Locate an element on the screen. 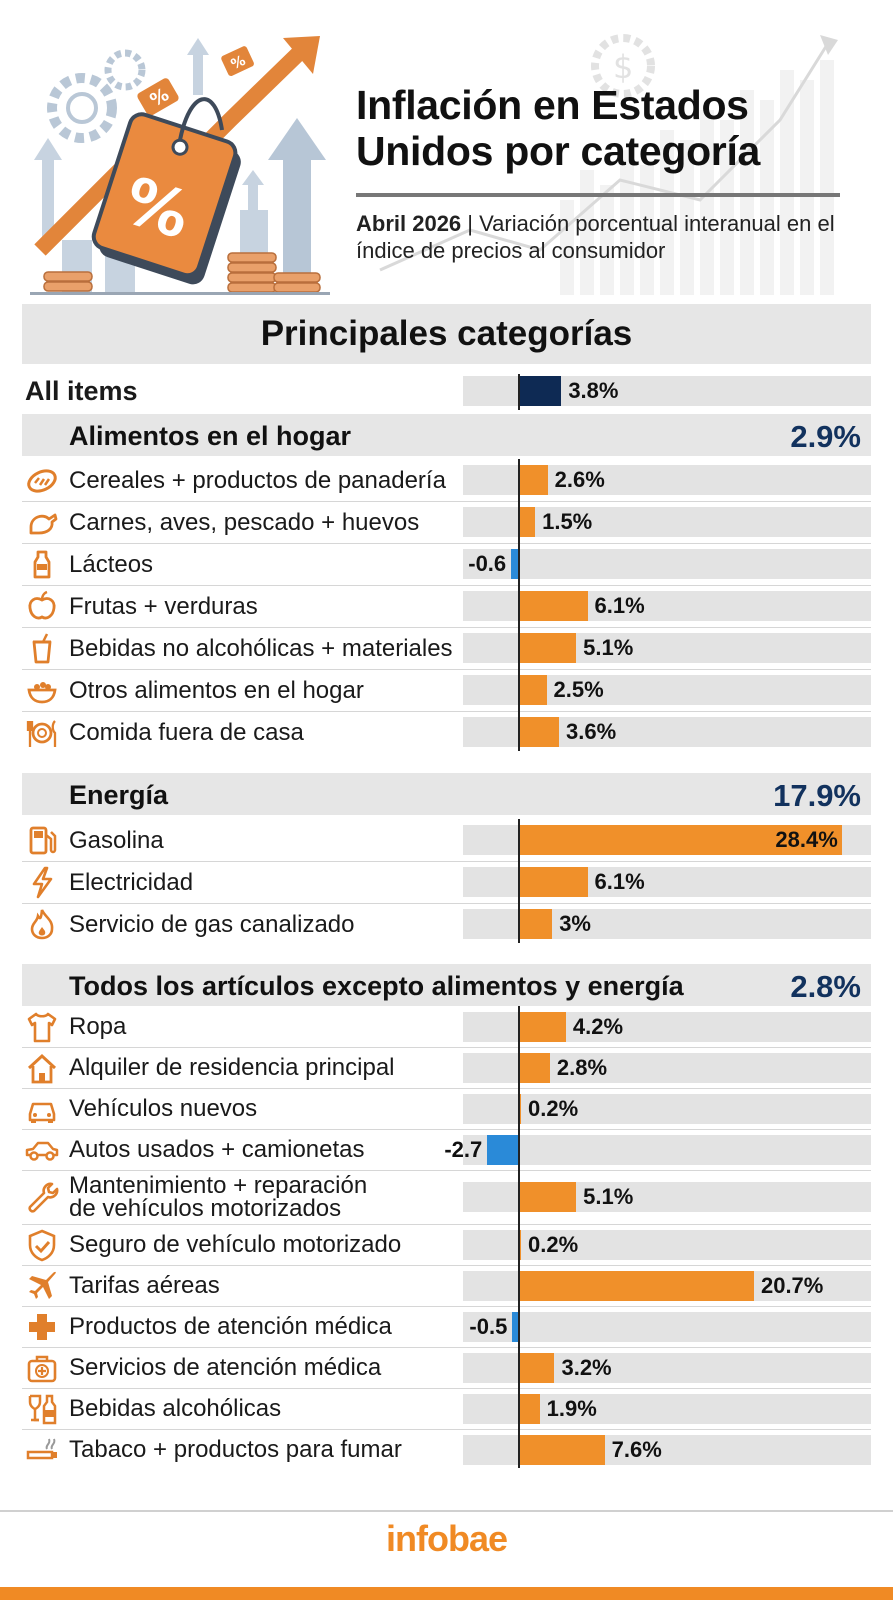 Image resolution: width=893 pixels, height=1600 pixels. category-row: Productos de atención médica -0.5 is located at coordinates (446, 1326).